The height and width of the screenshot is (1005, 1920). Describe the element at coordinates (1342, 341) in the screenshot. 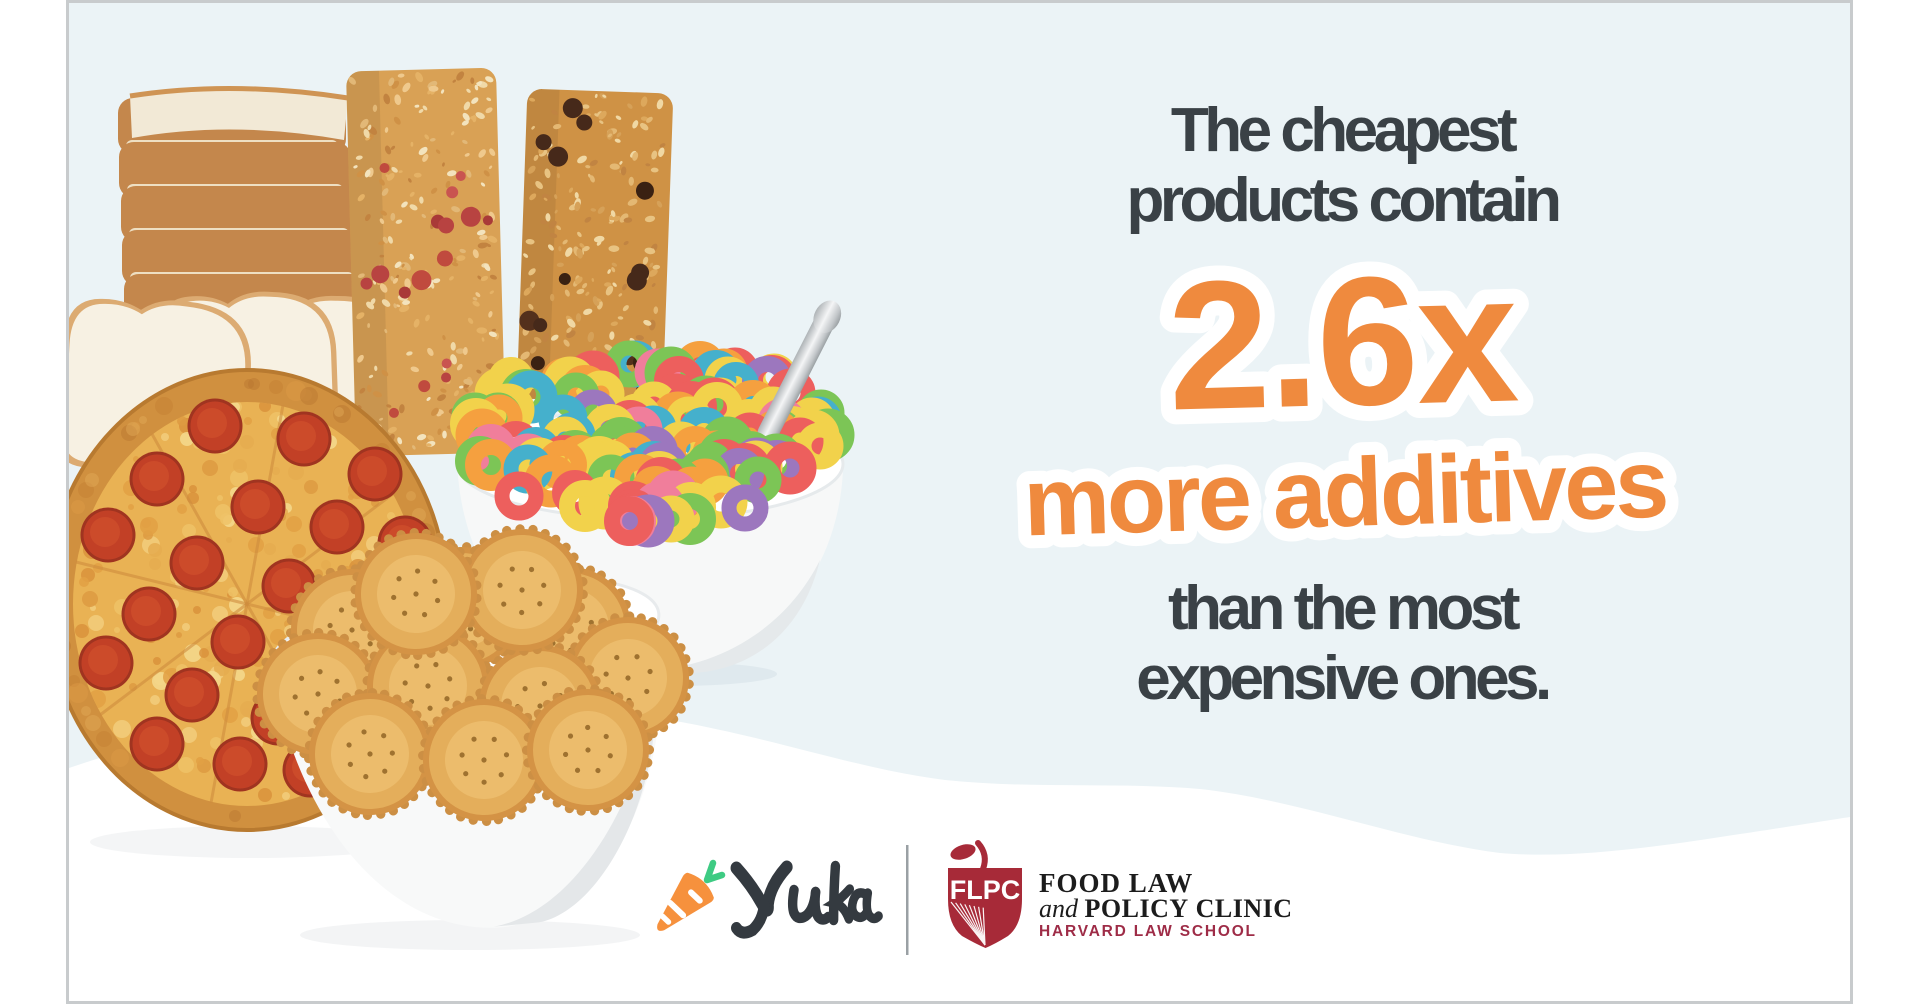

I see `svg-text: 2.6x` at that location.